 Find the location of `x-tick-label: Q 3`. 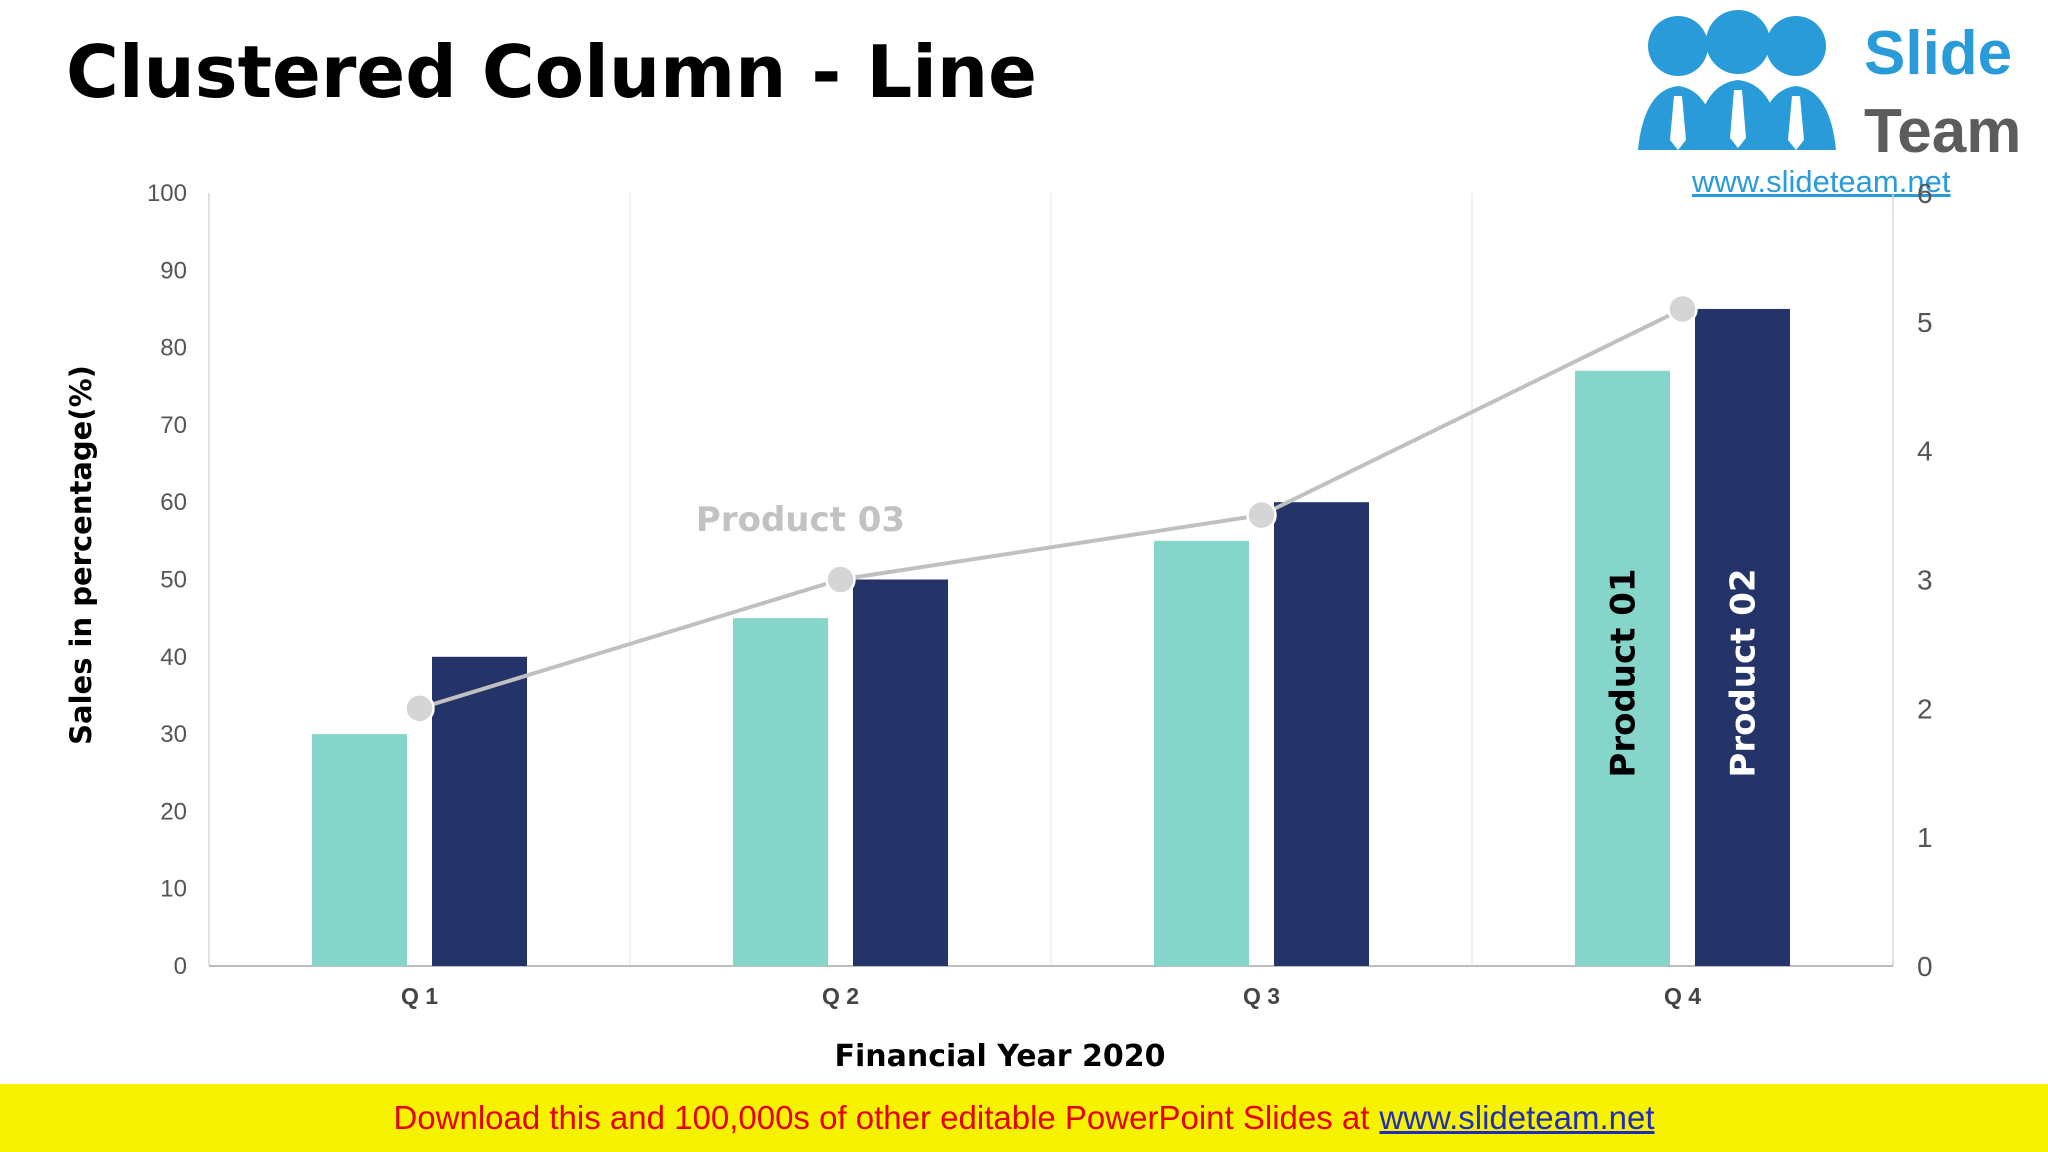

x-tick-label: Q 3 is located at coordinates (1261, 996).